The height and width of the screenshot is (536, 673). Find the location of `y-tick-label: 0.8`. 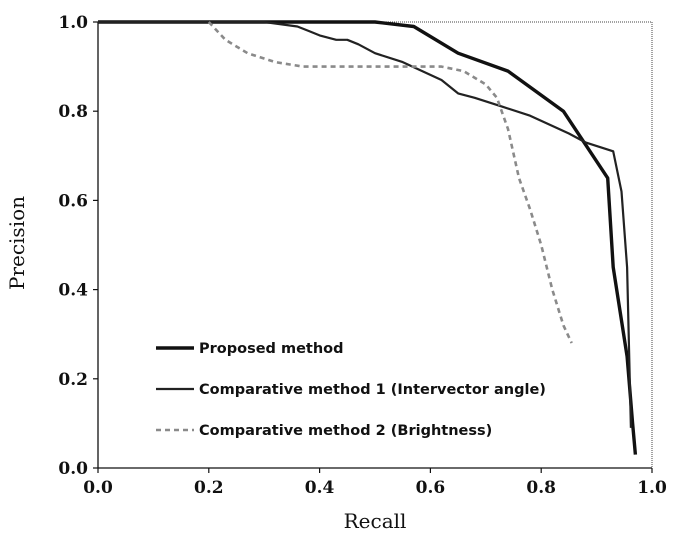

y-tick-label: 0.8 is located at coordinates (73, 112).